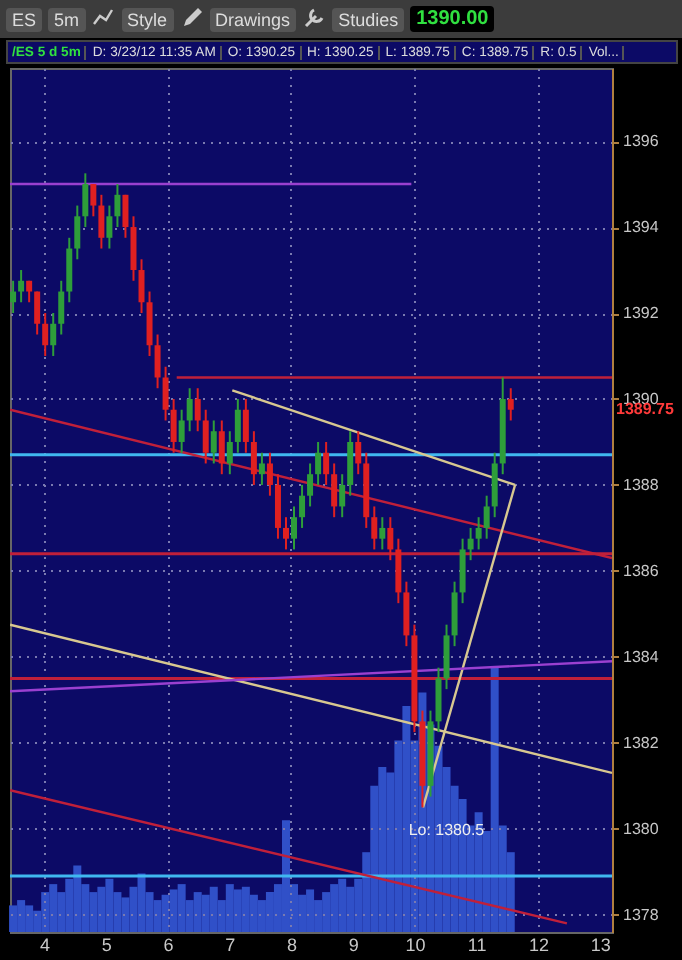  Describe the element at coordinates (230, 945) in the screenshot. I see `x-tick-label: 7` at that location.